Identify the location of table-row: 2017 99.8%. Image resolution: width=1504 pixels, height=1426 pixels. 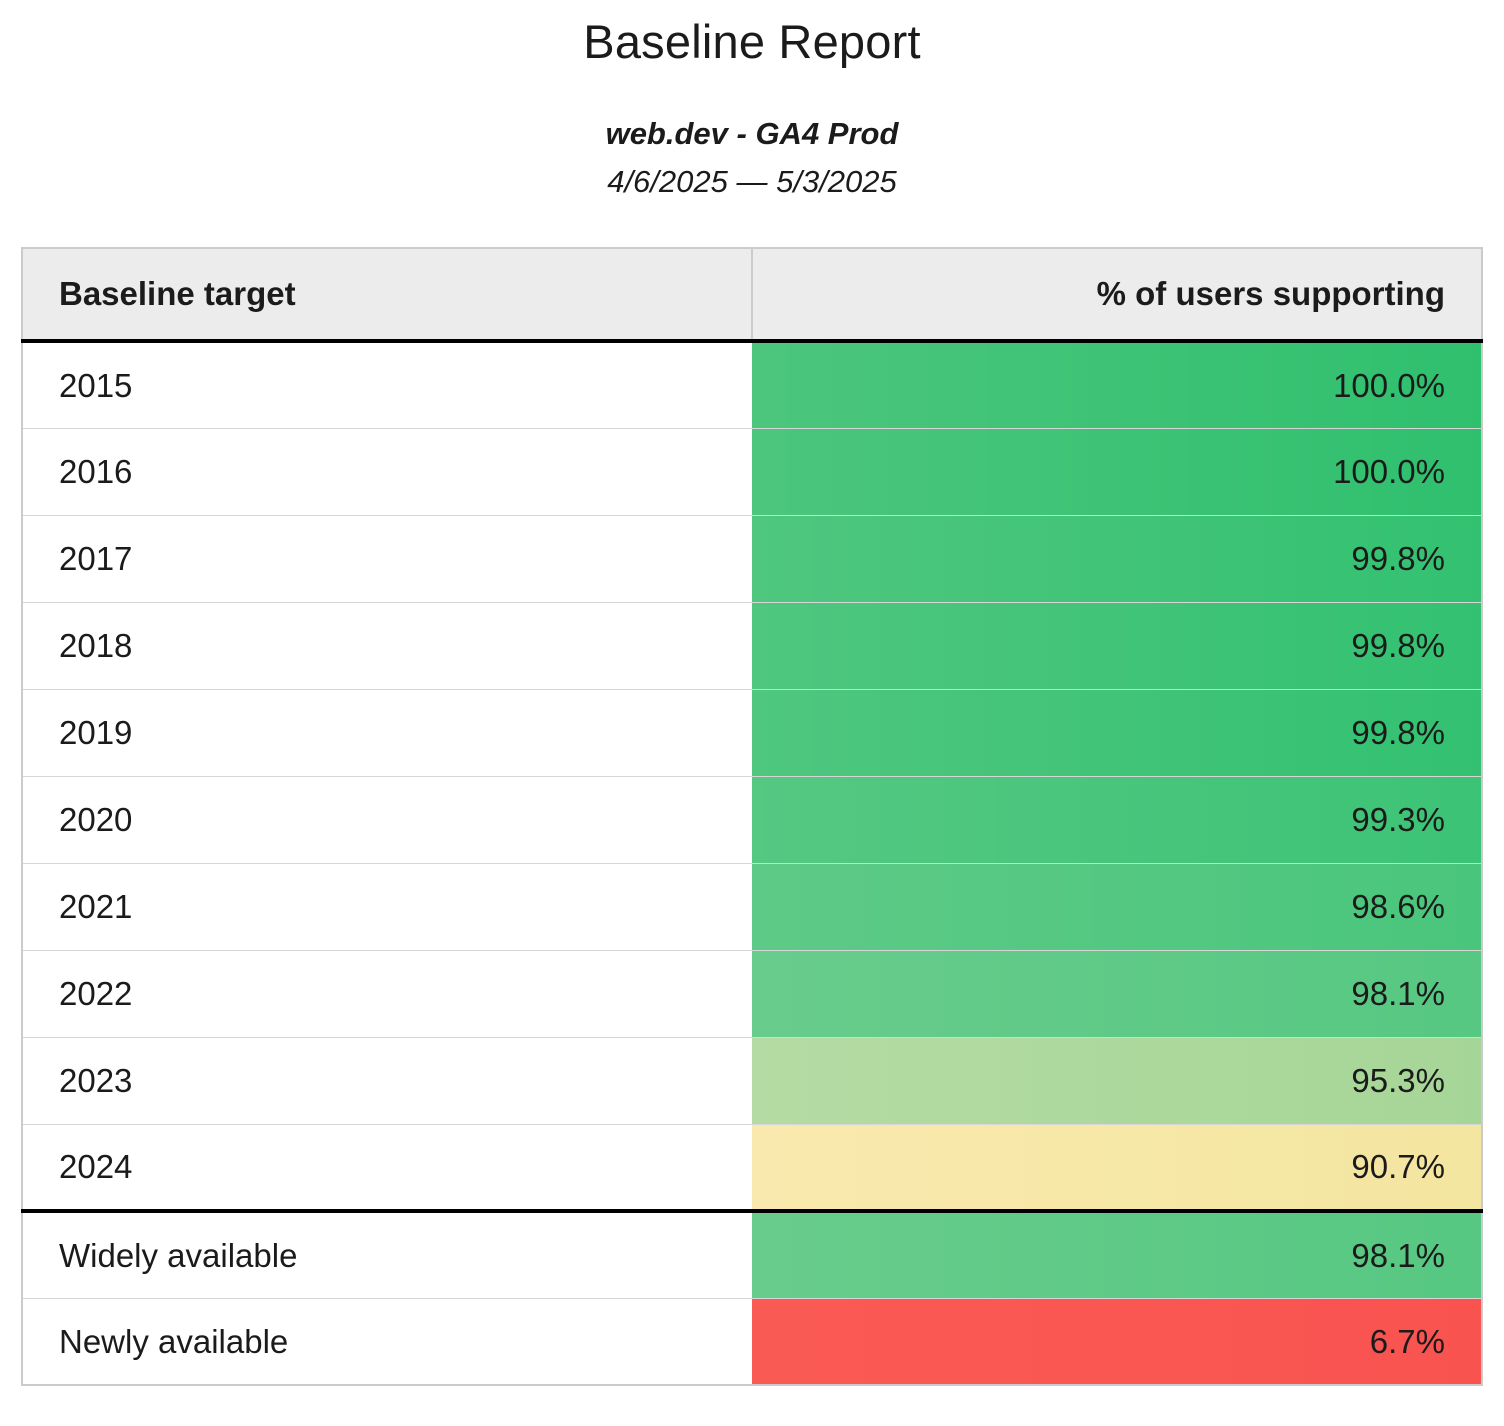
(752, 558).